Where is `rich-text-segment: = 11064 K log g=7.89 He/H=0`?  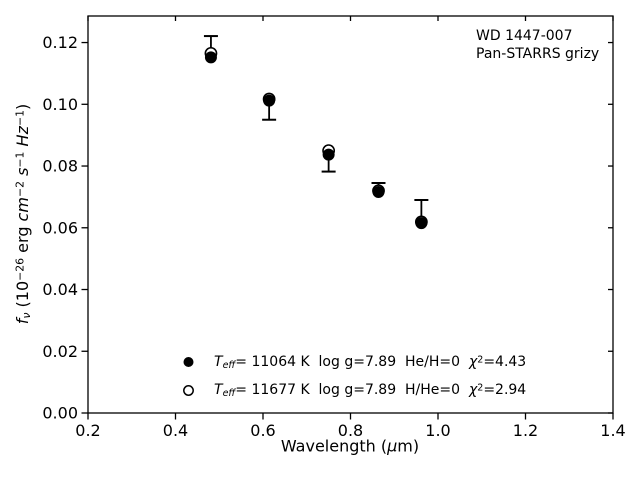 rich-text-segment: = 11064 K log g=7.89 He/H=0 is located at coordinates (352, 362).